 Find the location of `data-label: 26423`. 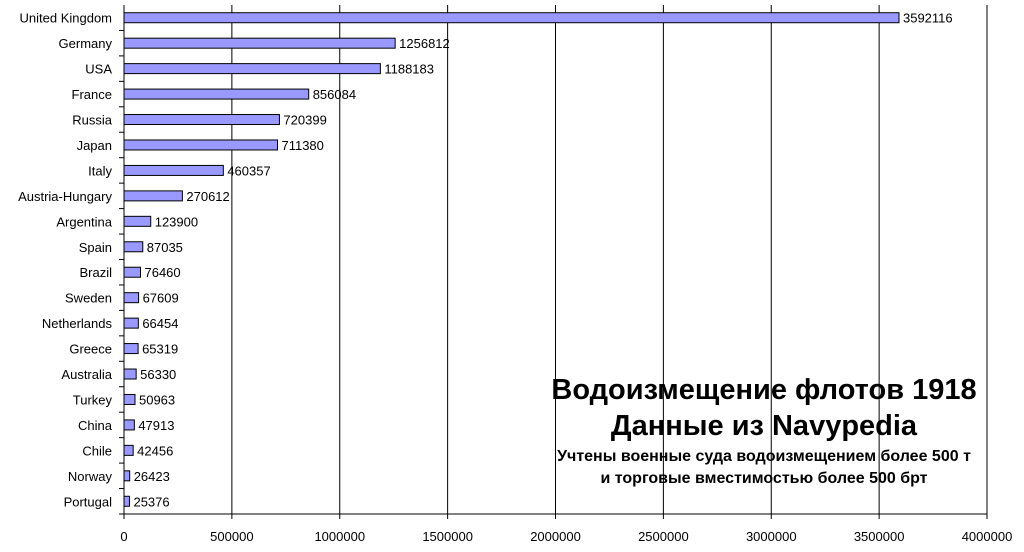

data-label: 26423 is located at coordinates (152, 476).